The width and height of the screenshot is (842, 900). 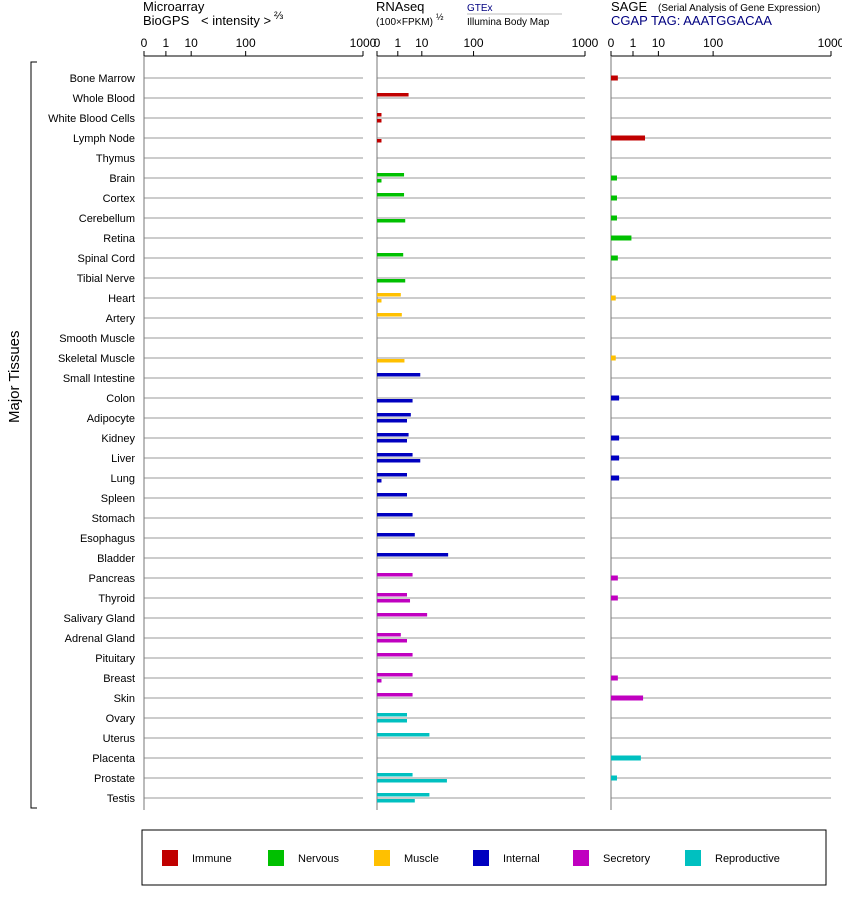 What do you see at coordinates (119, 239) in the screenshot?
I see `tissue-label: Retina` at bounding box center [119, 239].